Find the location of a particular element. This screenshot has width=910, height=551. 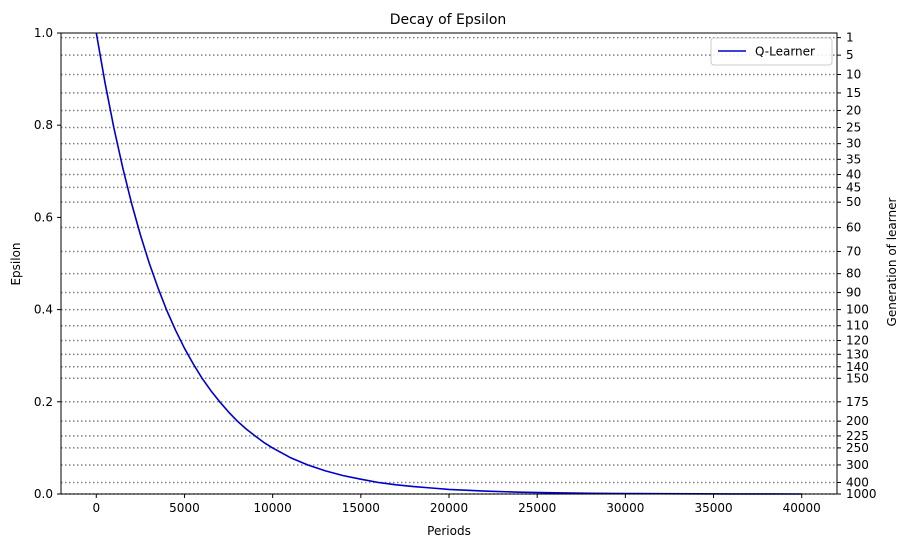

right-tick-label: 300 is located at coordinates (857, 465).